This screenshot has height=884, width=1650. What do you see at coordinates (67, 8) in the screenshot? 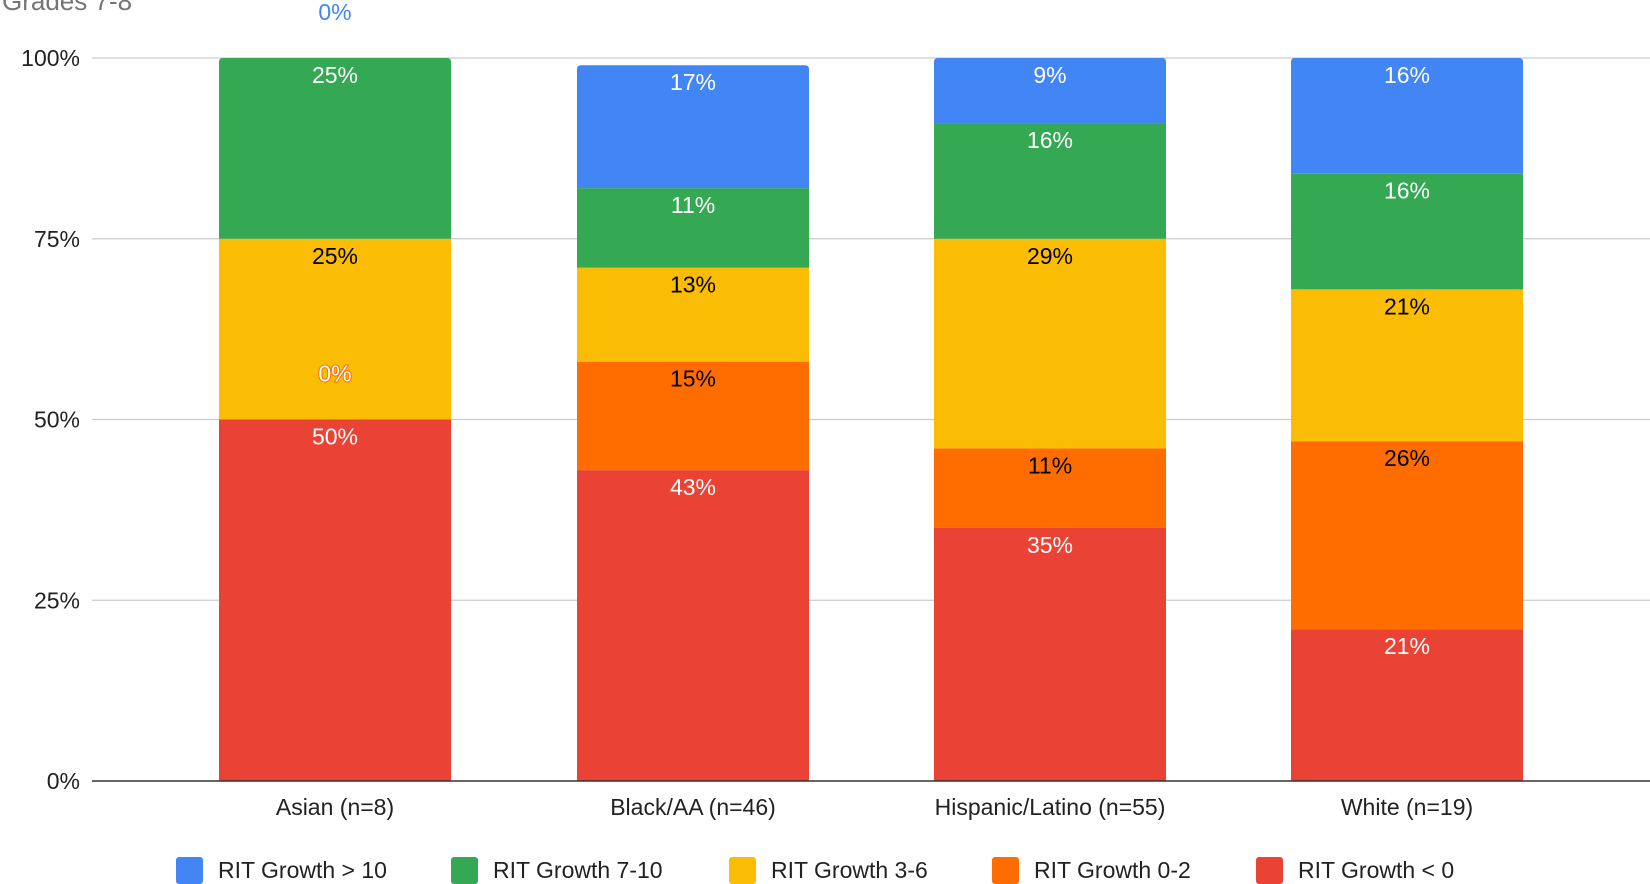
I see `chart-title: Grades 7-8` at bounding box center [67, 8].